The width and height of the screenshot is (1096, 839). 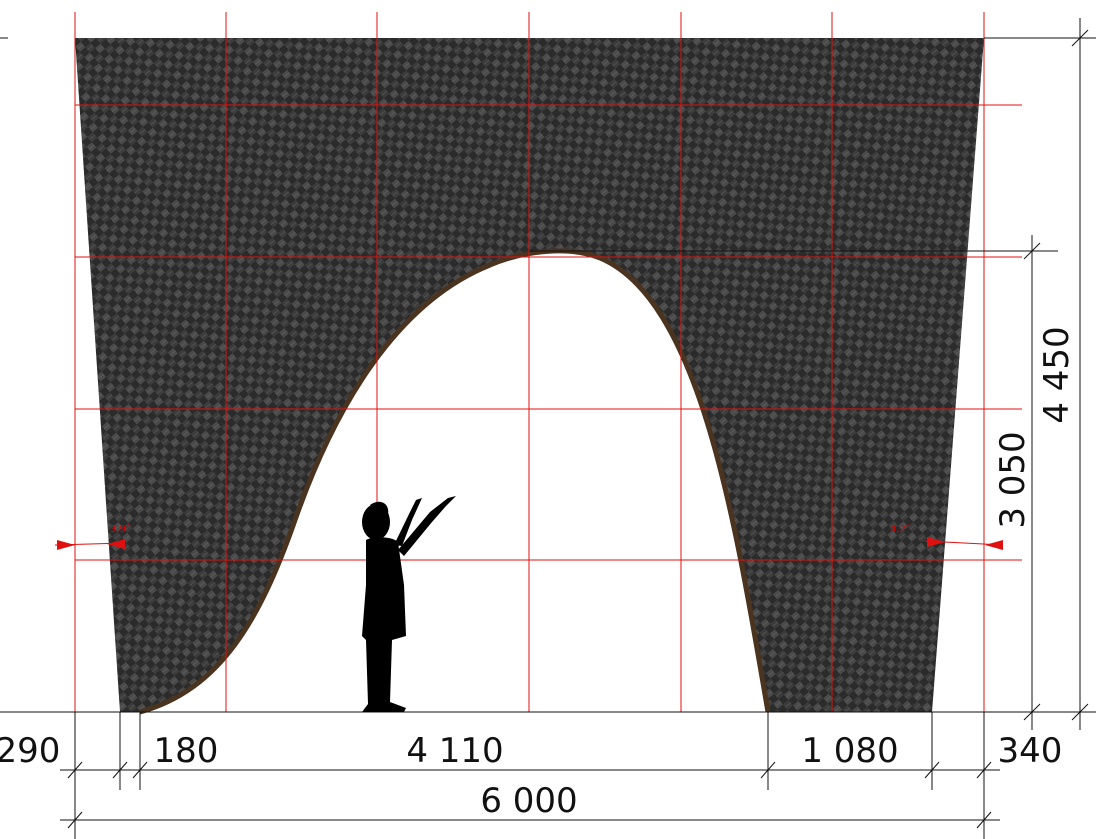 I want to click on dim-left-taper: 180, so click(x=186, y=751).